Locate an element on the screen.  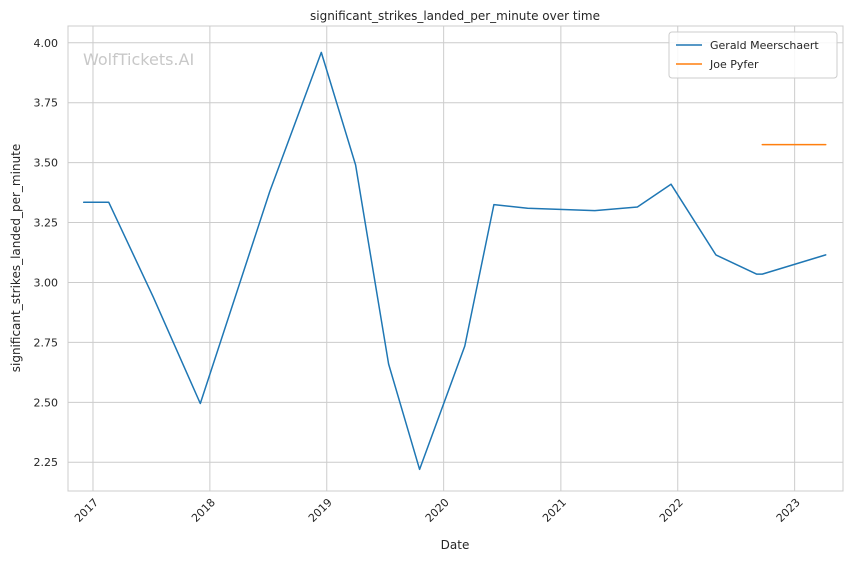
x-tick-labels: 2017 2018 2019 2020 2021 2022 2023 is located at coordinates (437, 510).